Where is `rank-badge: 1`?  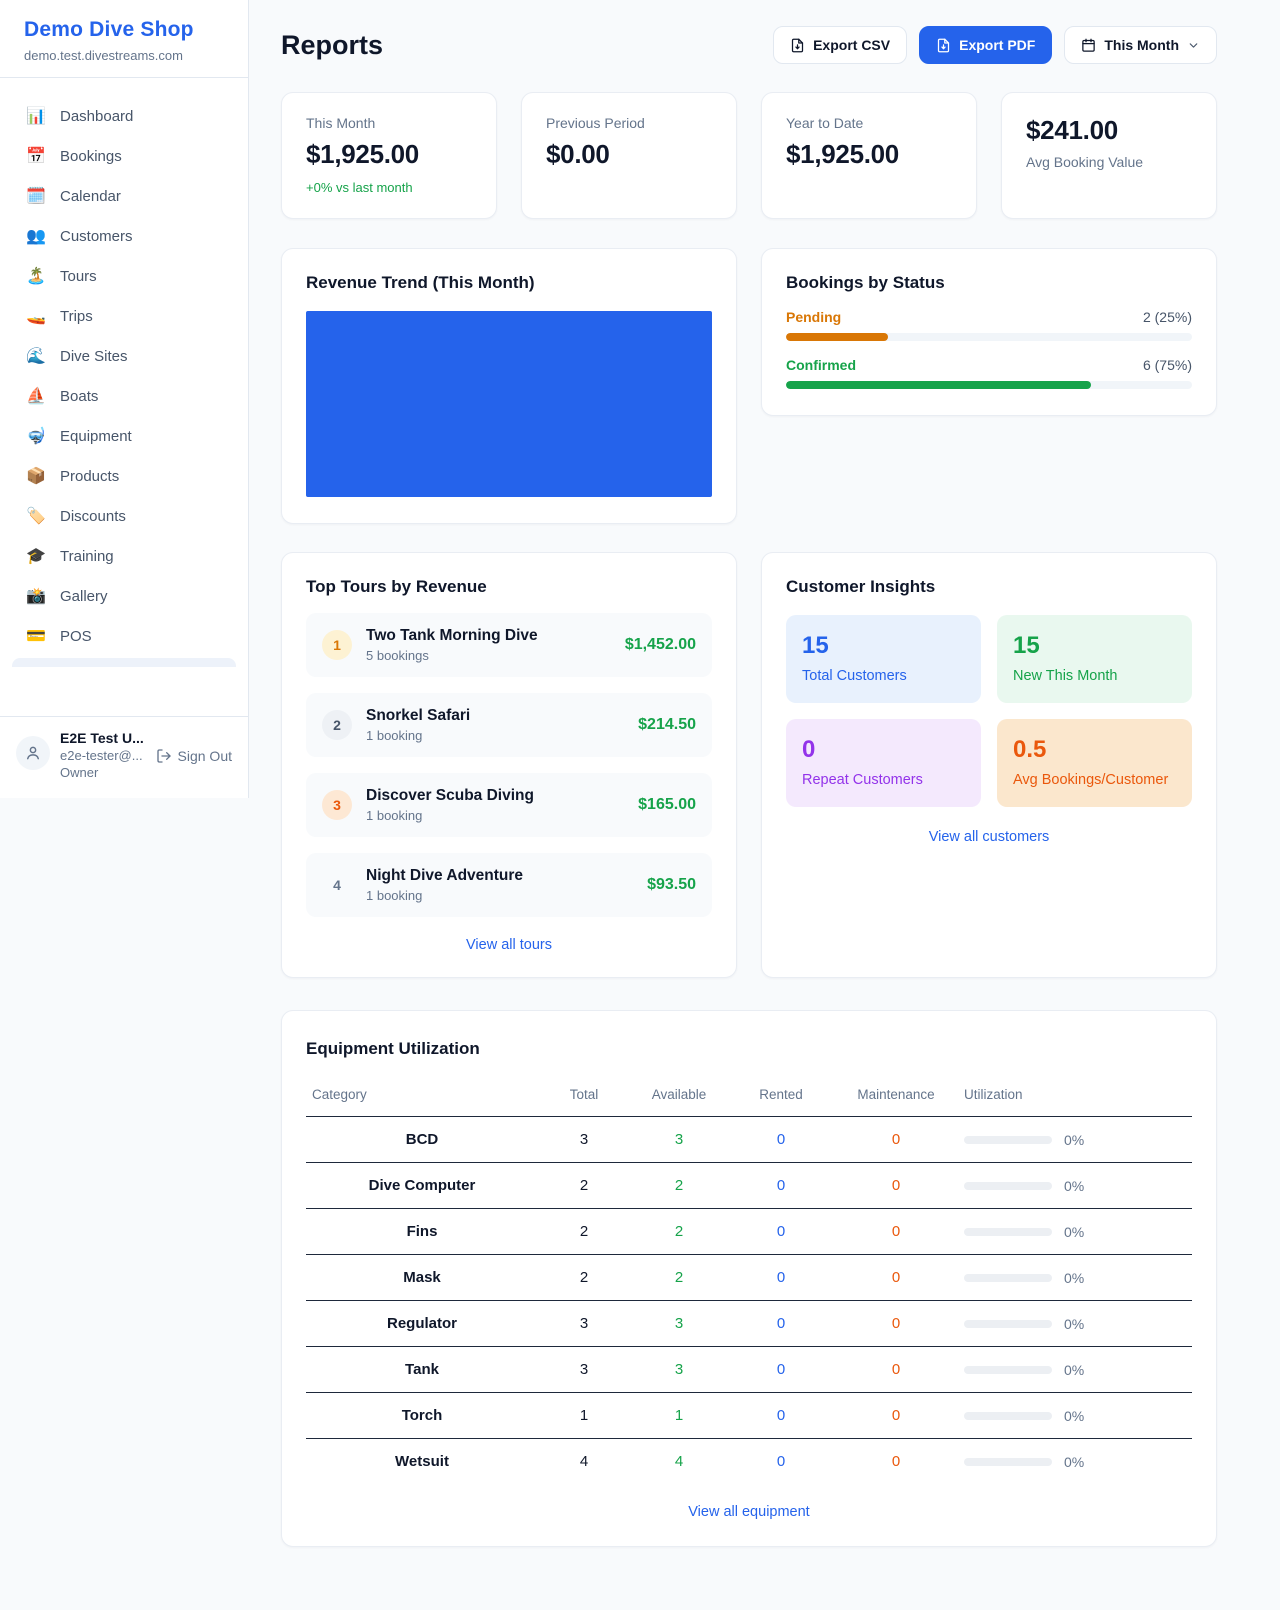 rank-badge: 1 is located at coordinates (337, 645).